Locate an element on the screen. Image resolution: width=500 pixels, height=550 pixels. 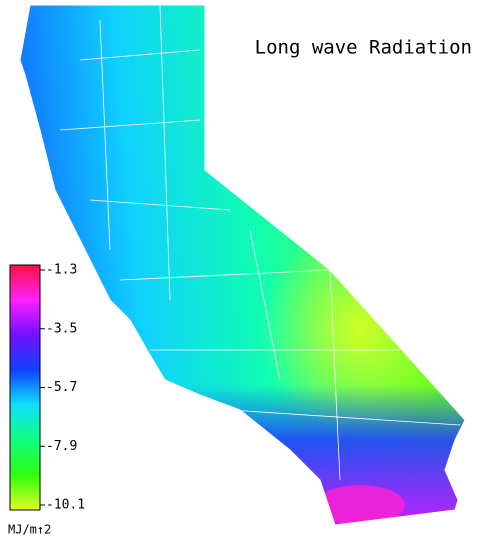
colorbar-tick-label: -5.7 is located at coordinates (61, 387).